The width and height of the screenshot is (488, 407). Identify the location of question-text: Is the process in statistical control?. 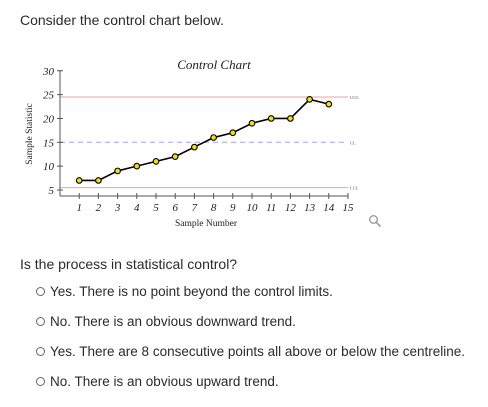
(129, 264).